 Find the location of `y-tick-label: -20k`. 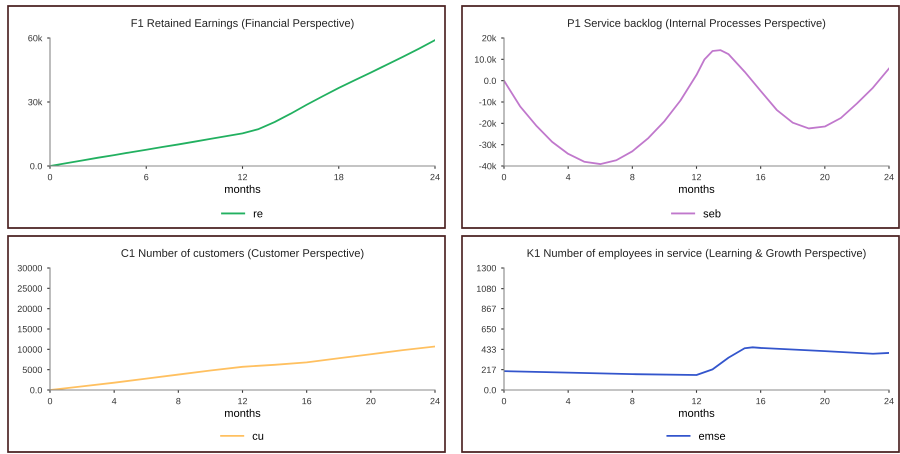

y-tick-label: -20k is located at coordinates (487, 123).